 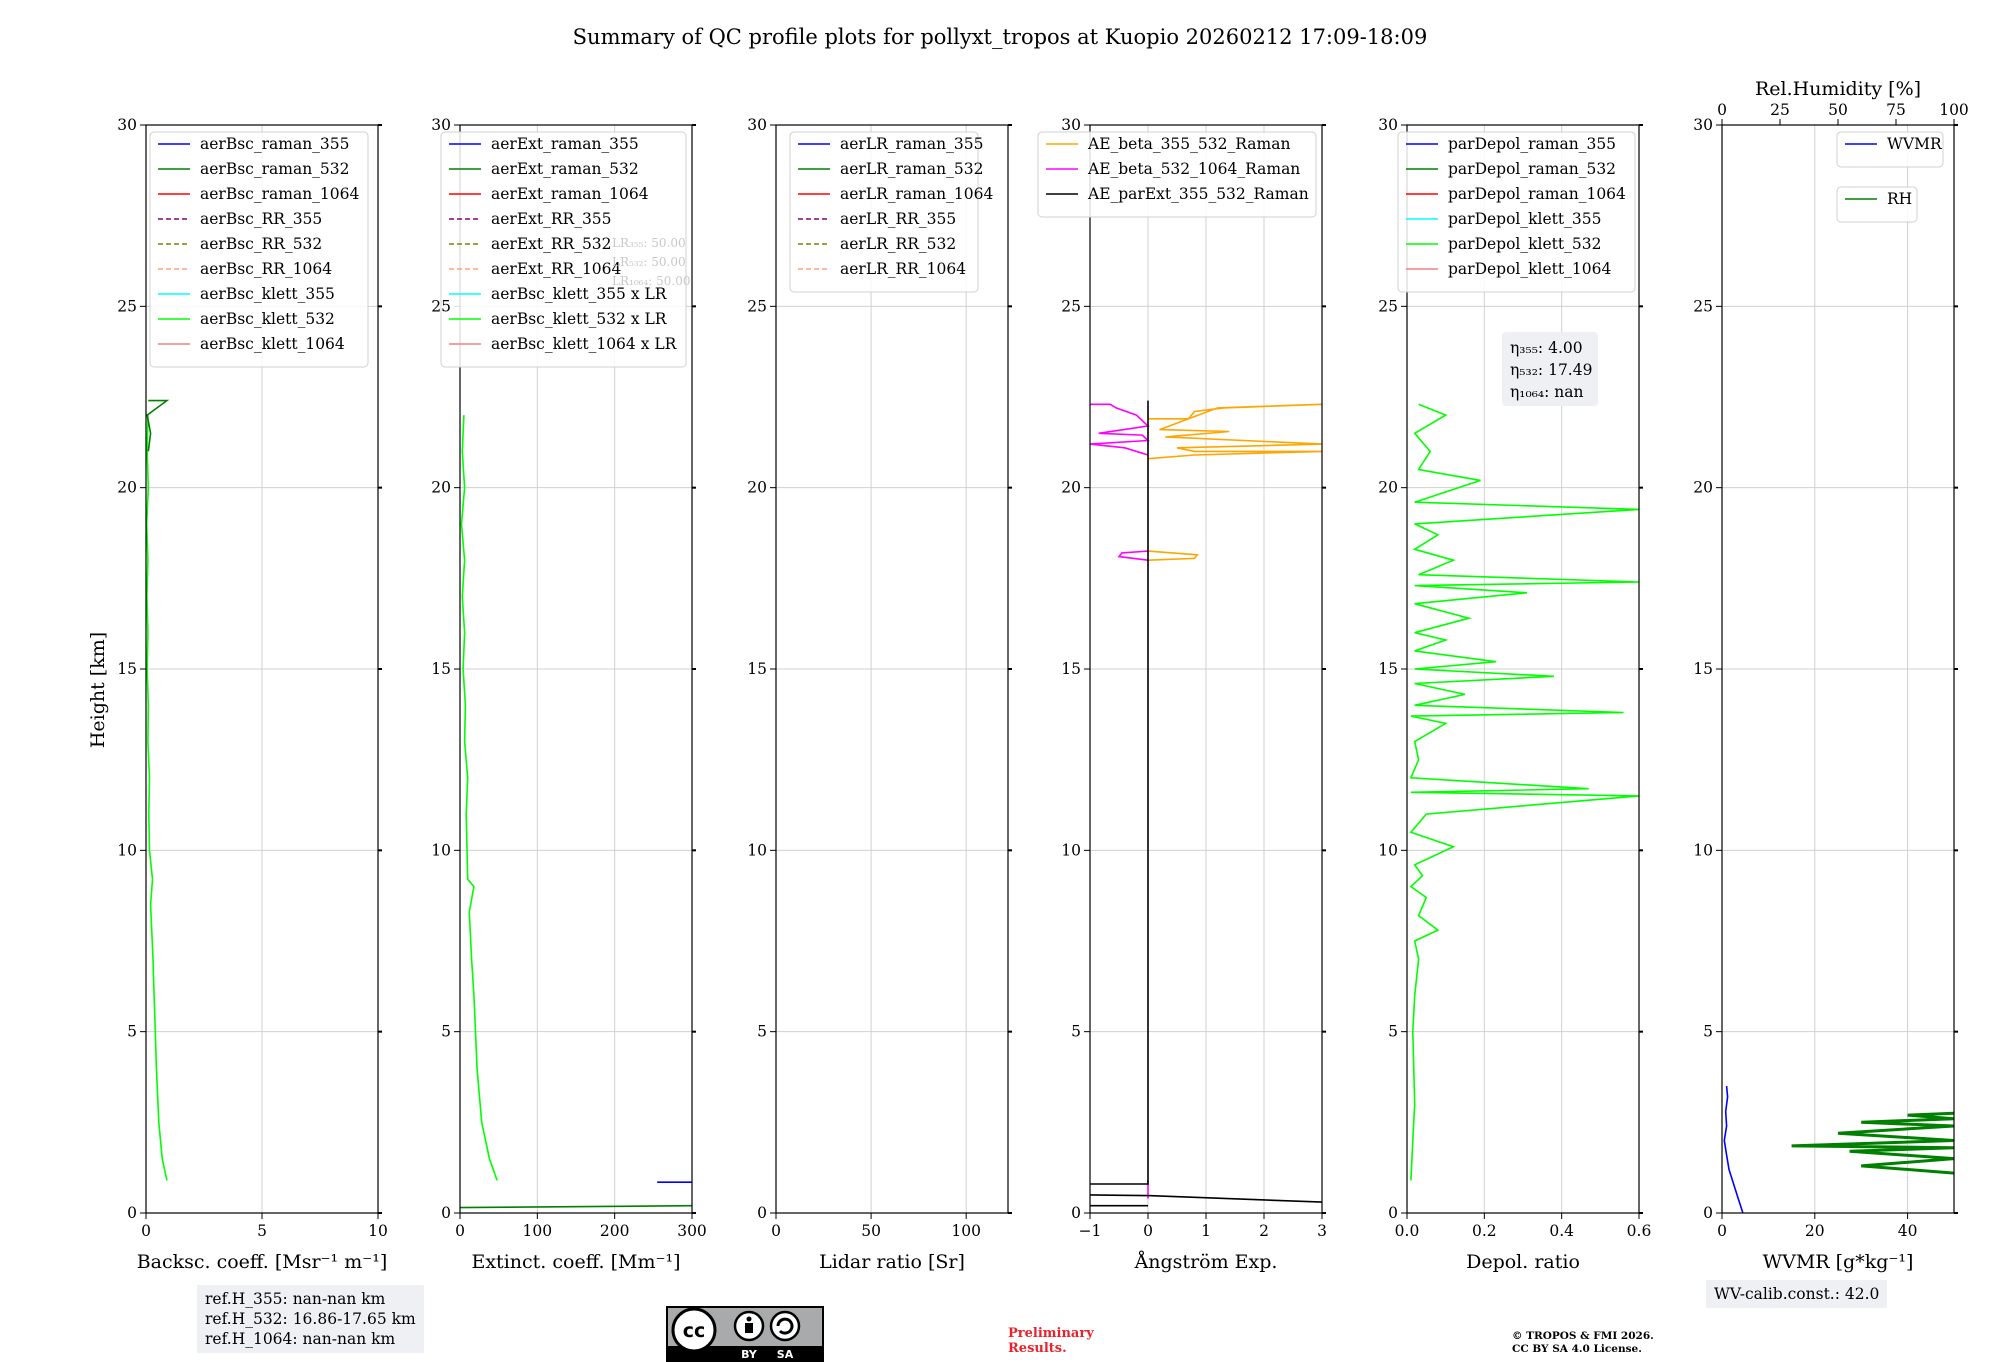 What do you see at coordinates (694, 1331) in the screenshot?
I see `cc-badge-text: cc` at bounding box center [694, 1331].